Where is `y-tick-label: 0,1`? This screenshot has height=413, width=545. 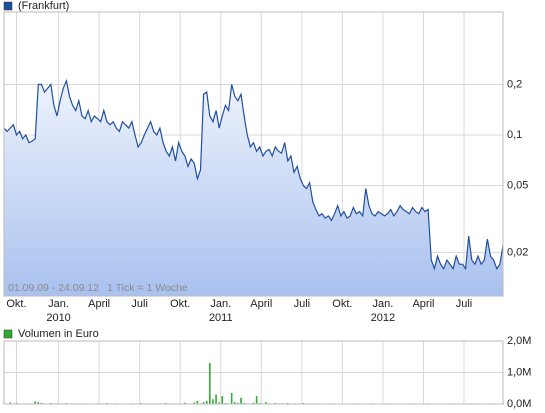 y-tick-label: 0,1 is located at coordinates (514, 135).